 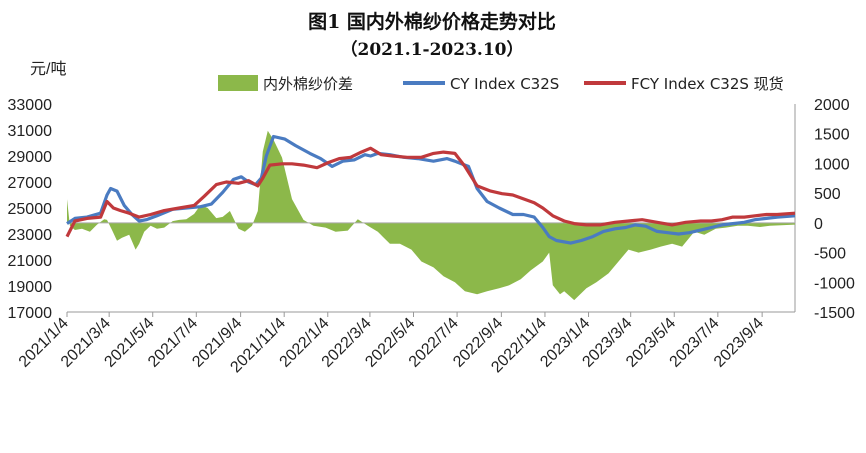 What do you see at coordinates (30, 105) in the screenshot?
I see `y-tick-label: 33000` at bounding box center [30, 105].